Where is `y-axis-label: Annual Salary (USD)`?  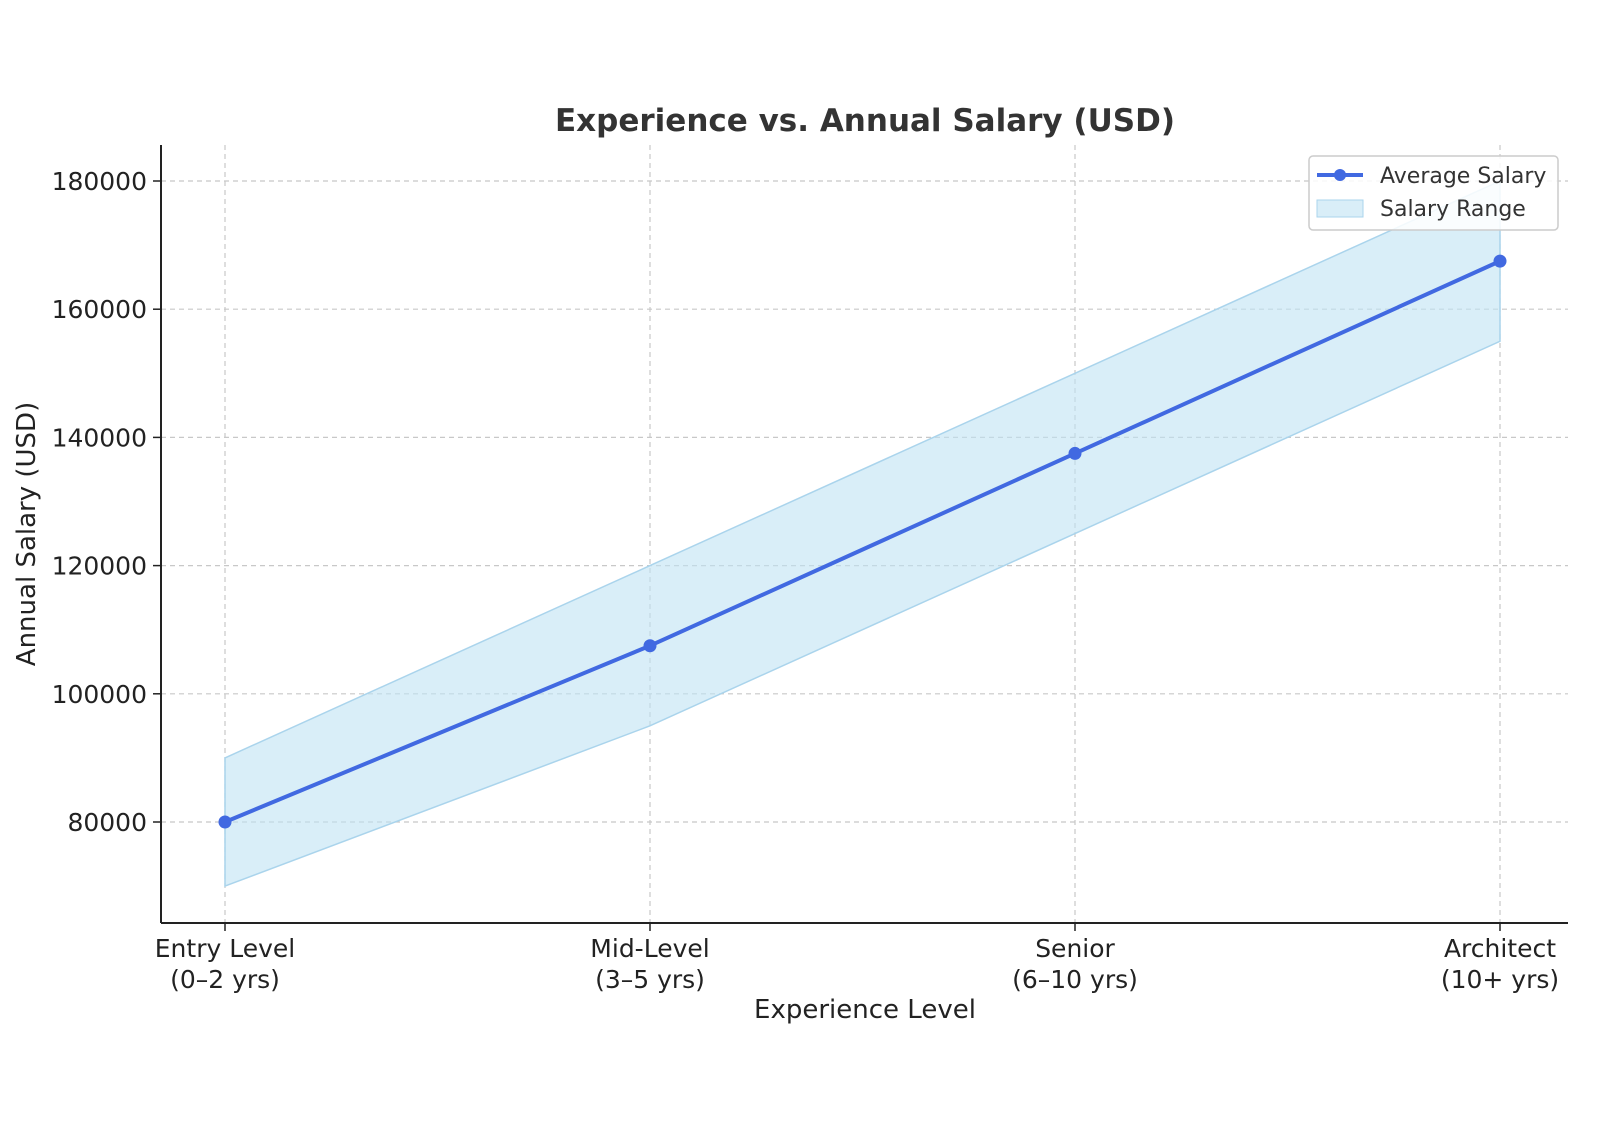 y-axis-label: Annual Salary (USD) is located at coordinates (27, 534).